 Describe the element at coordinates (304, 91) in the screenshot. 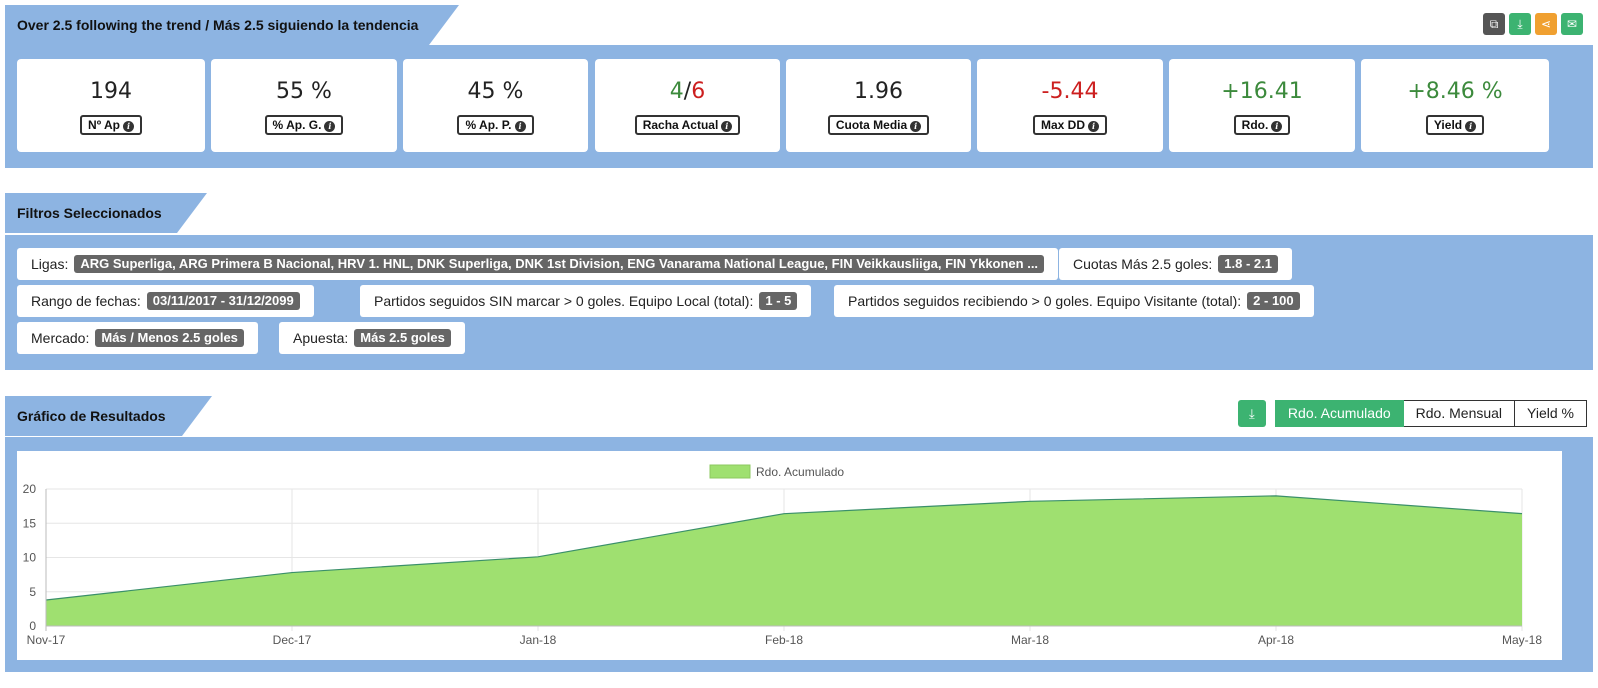

I see `stat-value: 55 %` at that location.